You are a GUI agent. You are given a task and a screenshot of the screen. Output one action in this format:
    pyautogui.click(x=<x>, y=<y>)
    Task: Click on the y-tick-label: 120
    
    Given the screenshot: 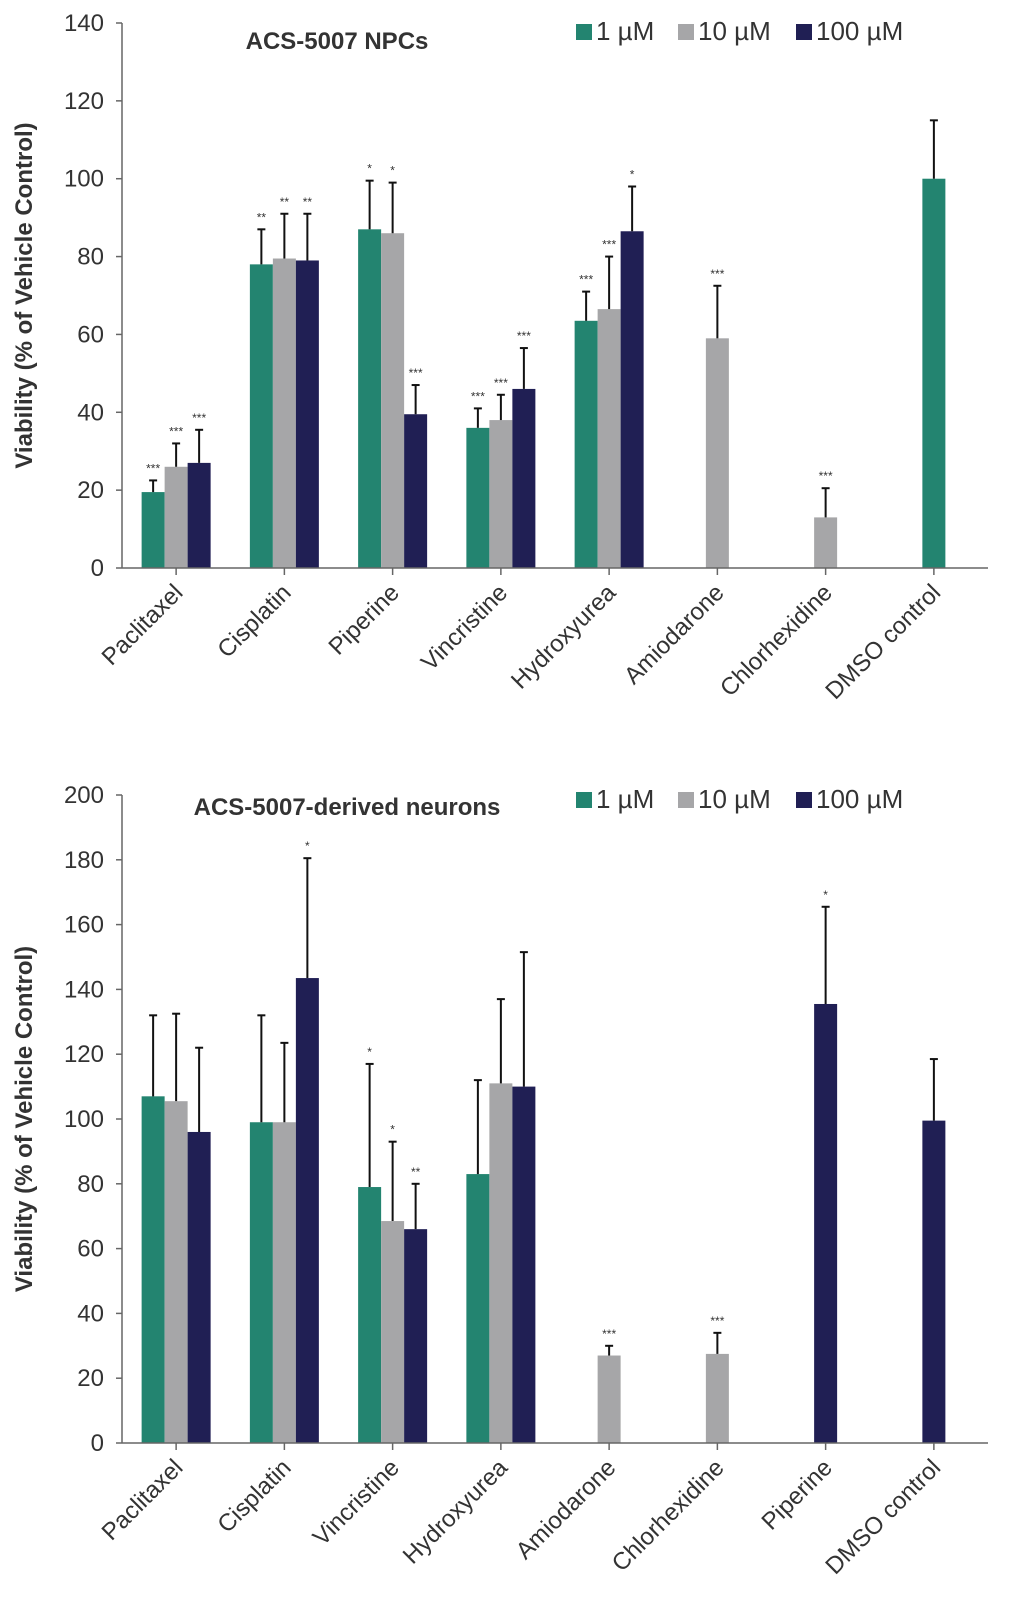 What is the action you would take?
    pyautogui.click(x=84, y=1054)
    